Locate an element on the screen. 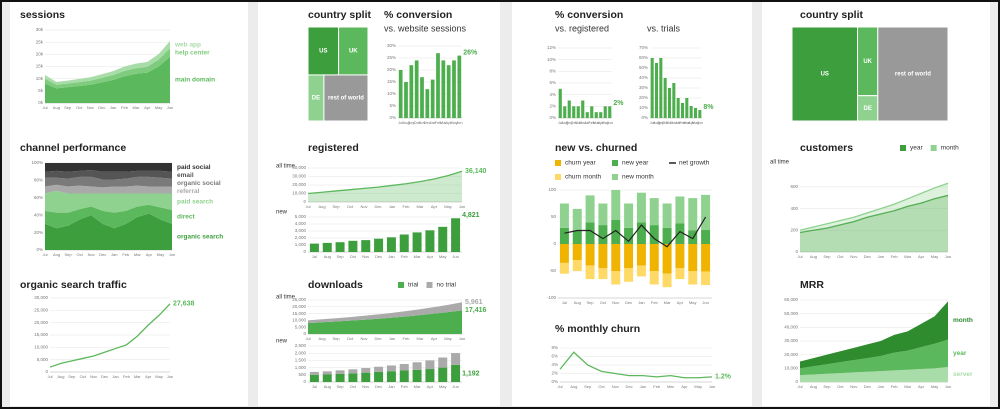 The width and height of the screenshot is (1000, 409). y-tick-label: 2,500 is located at coordinates (301, 345).